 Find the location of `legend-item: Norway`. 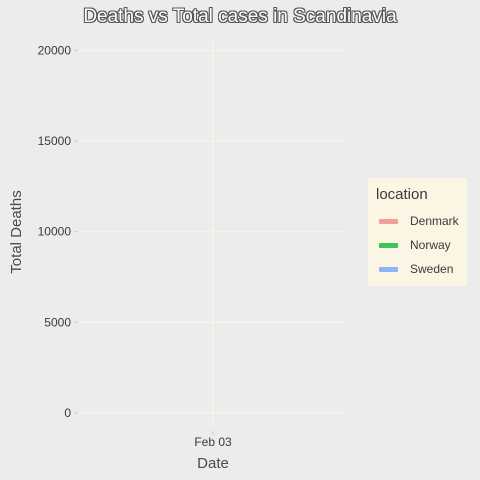

legend-item: Norway is located at coordinates (421, 245).